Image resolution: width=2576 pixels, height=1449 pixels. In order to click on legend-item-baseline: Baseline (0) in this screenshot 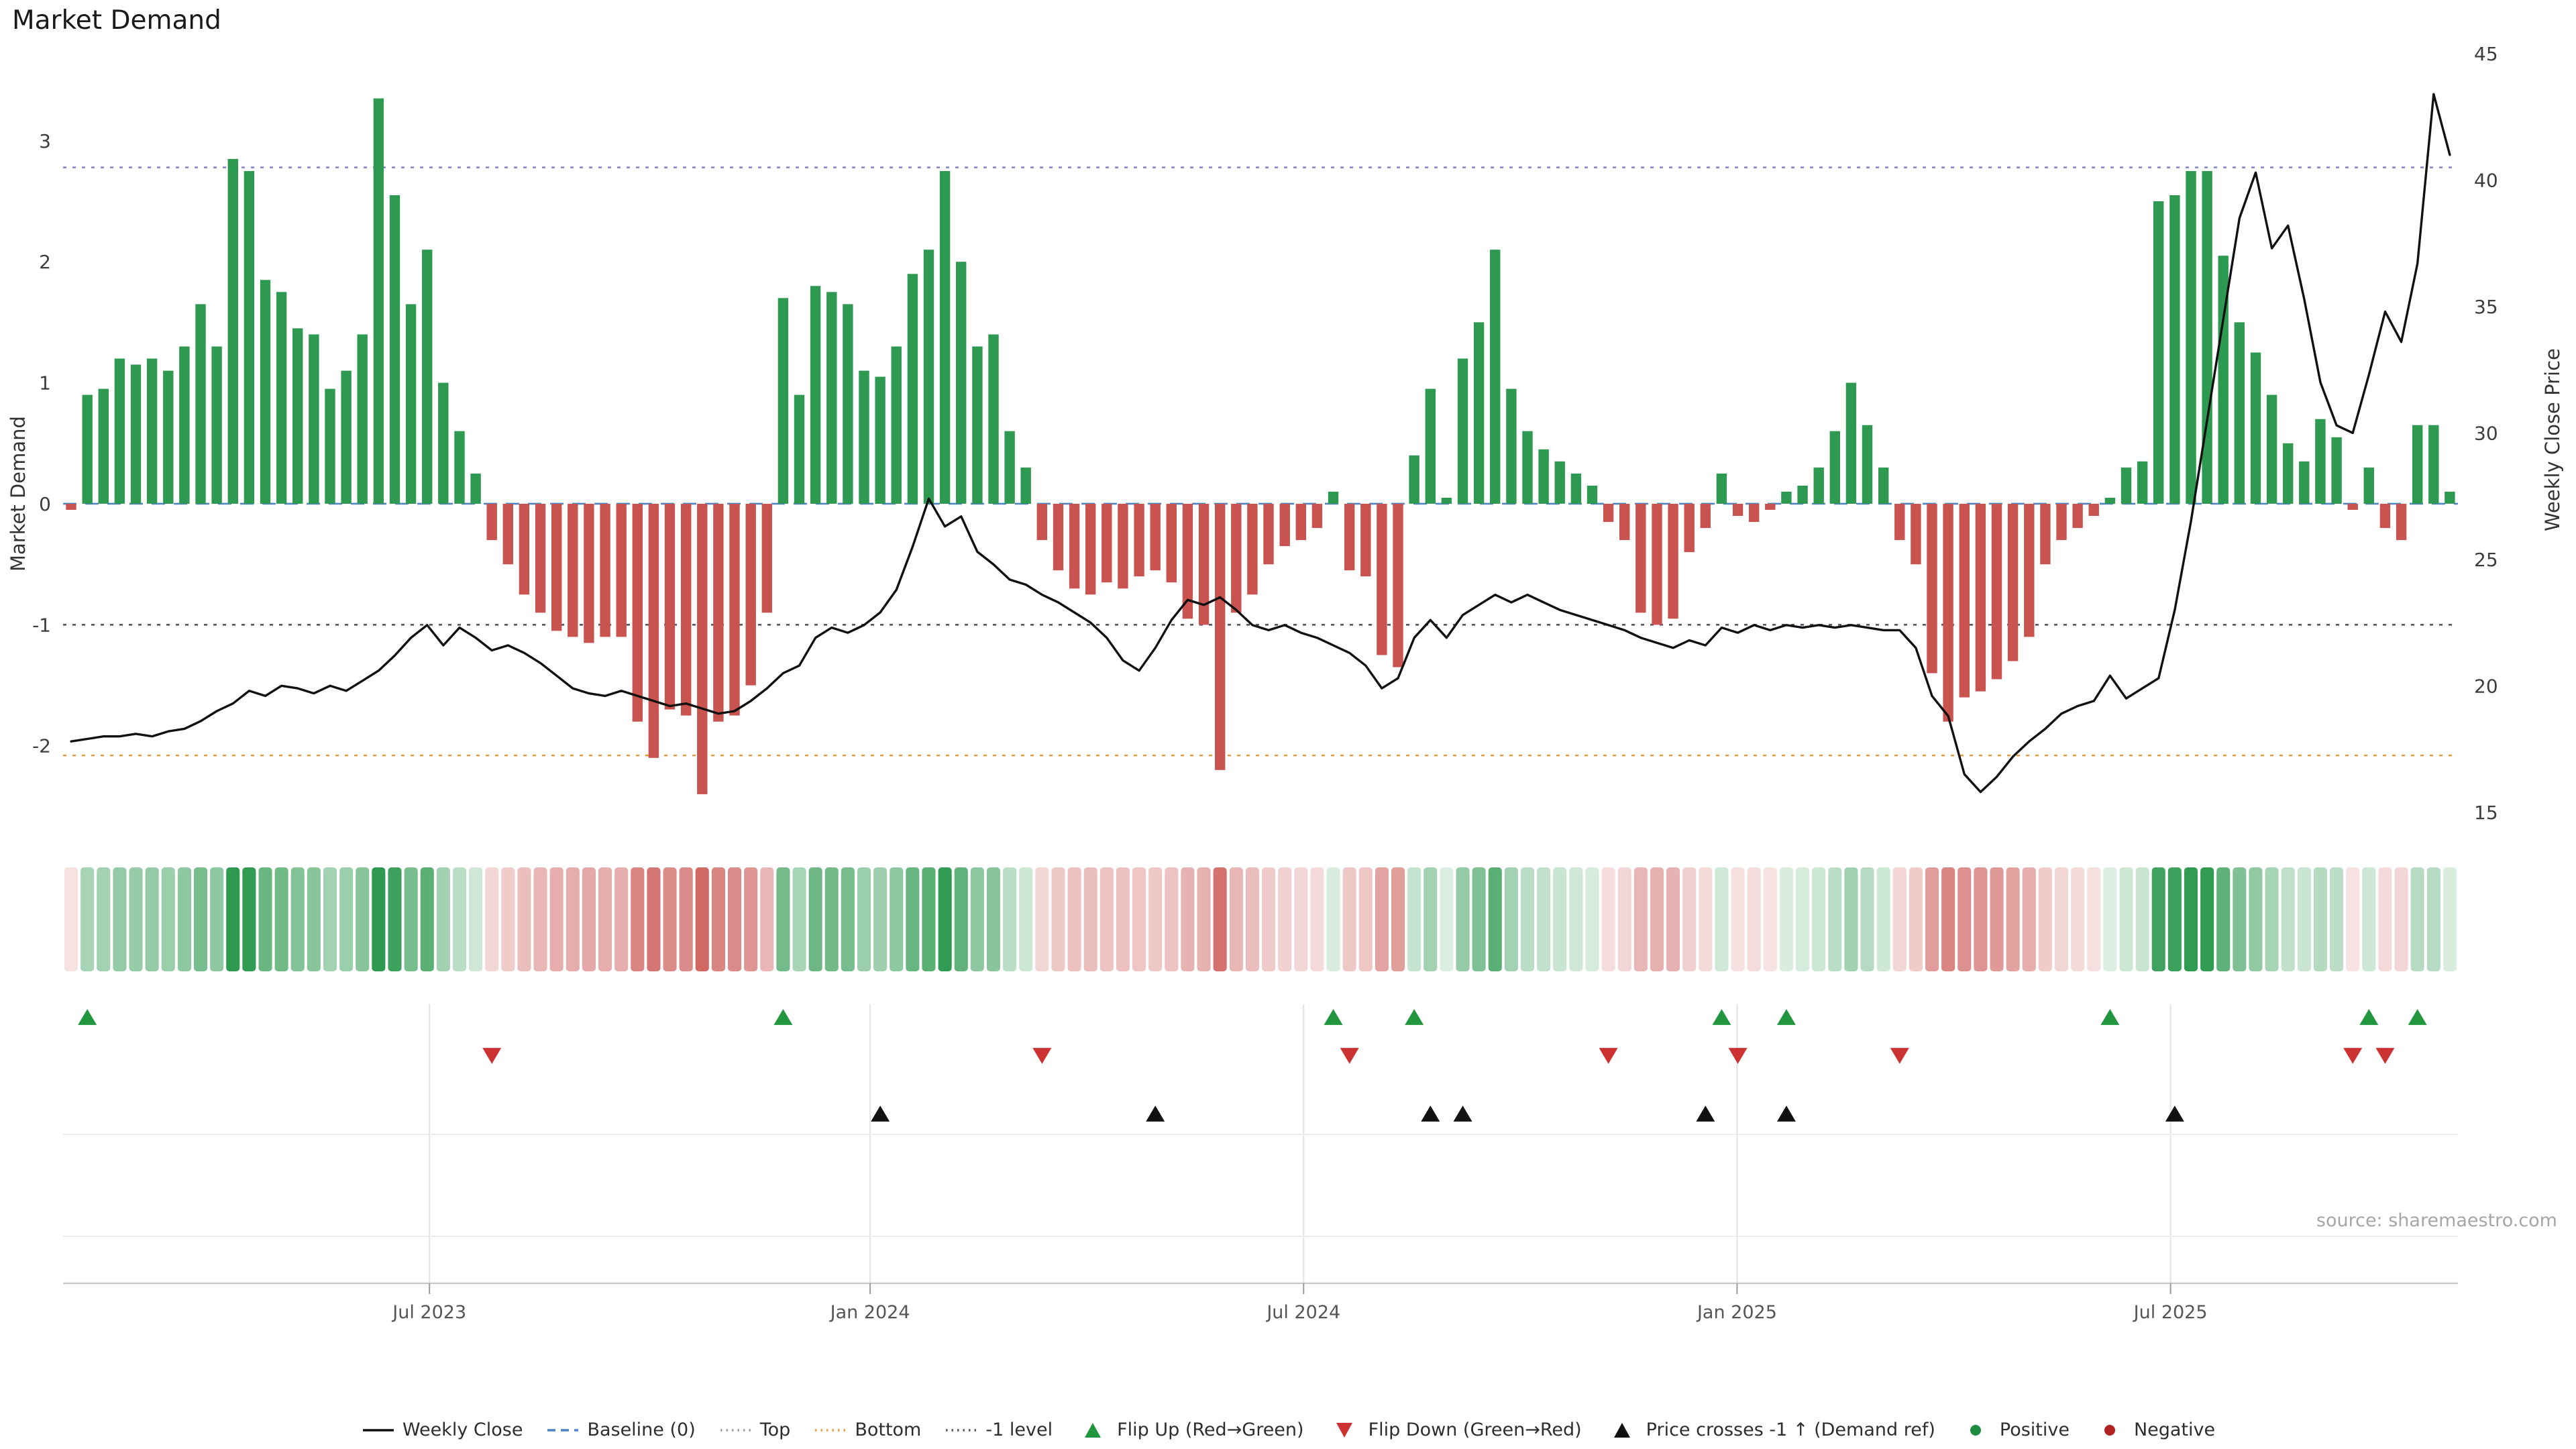, I will do `click(620, 1429)`.